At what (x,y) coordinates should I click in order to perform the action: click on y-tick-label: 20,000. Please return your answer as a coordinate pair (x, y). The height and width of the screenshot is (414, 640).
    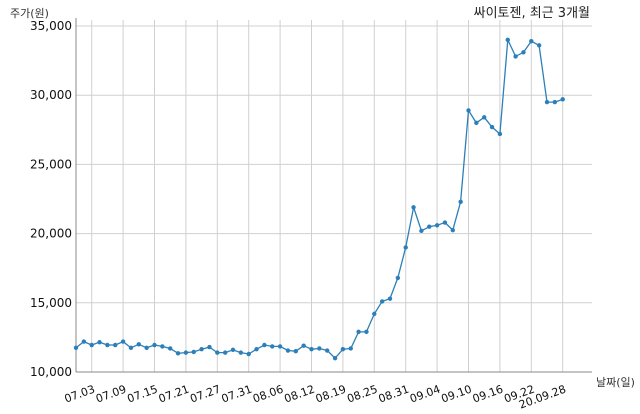
    Looking at the image, I should click on (51, 234).